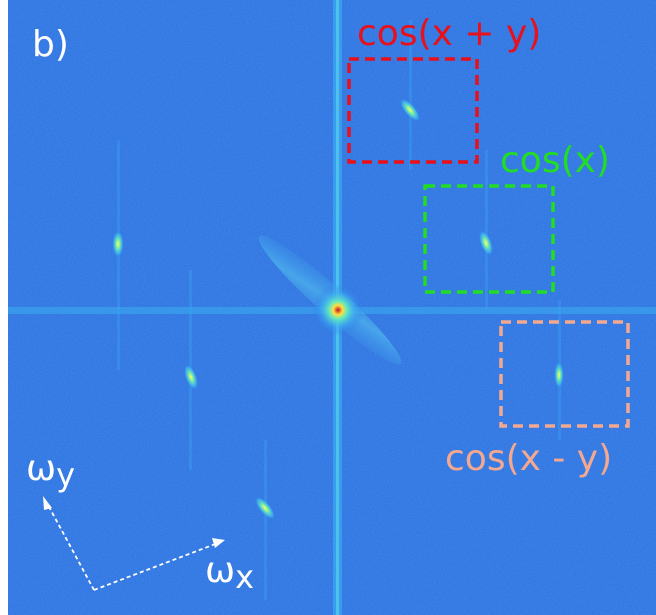 This screenshot has width=656, height=615. What do you see at coordinates (50, 44) in the screenshot?
I see `panel-label: b)` at bounding box center [50, 44].